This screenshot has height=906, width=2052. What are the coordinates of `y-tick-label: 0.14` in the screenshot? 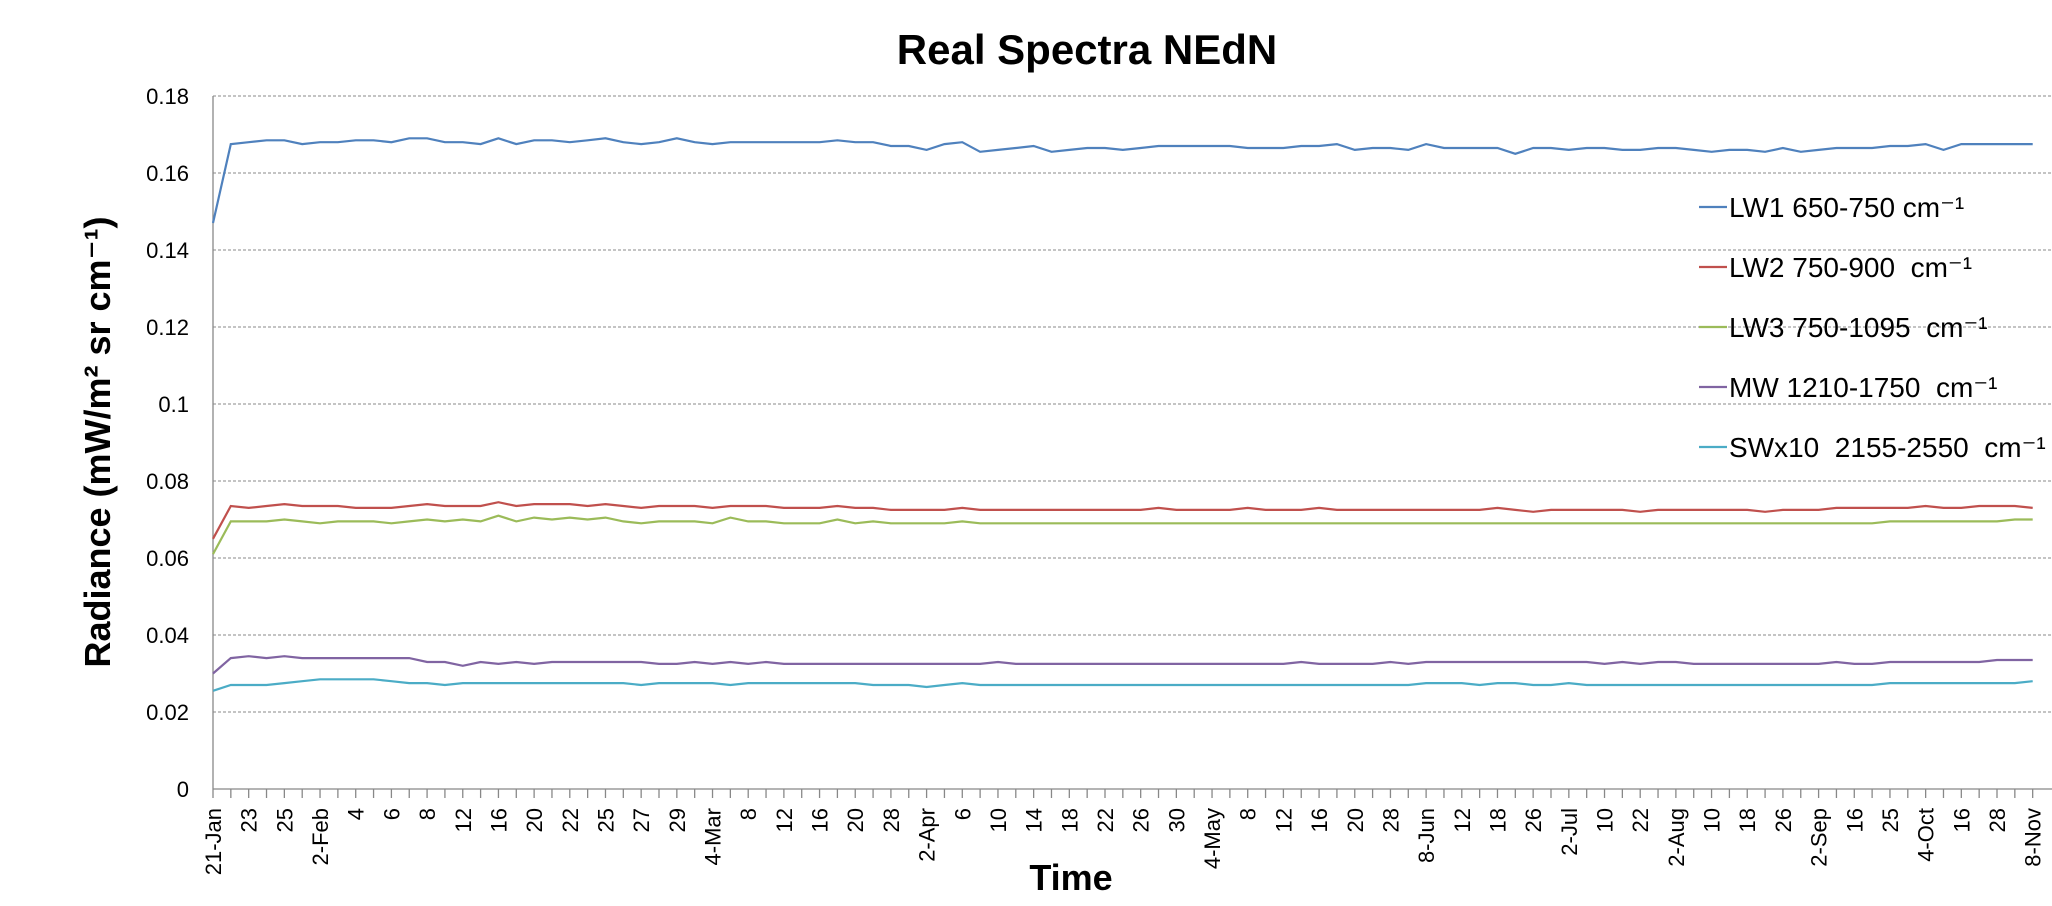 It's located at (167, 250).